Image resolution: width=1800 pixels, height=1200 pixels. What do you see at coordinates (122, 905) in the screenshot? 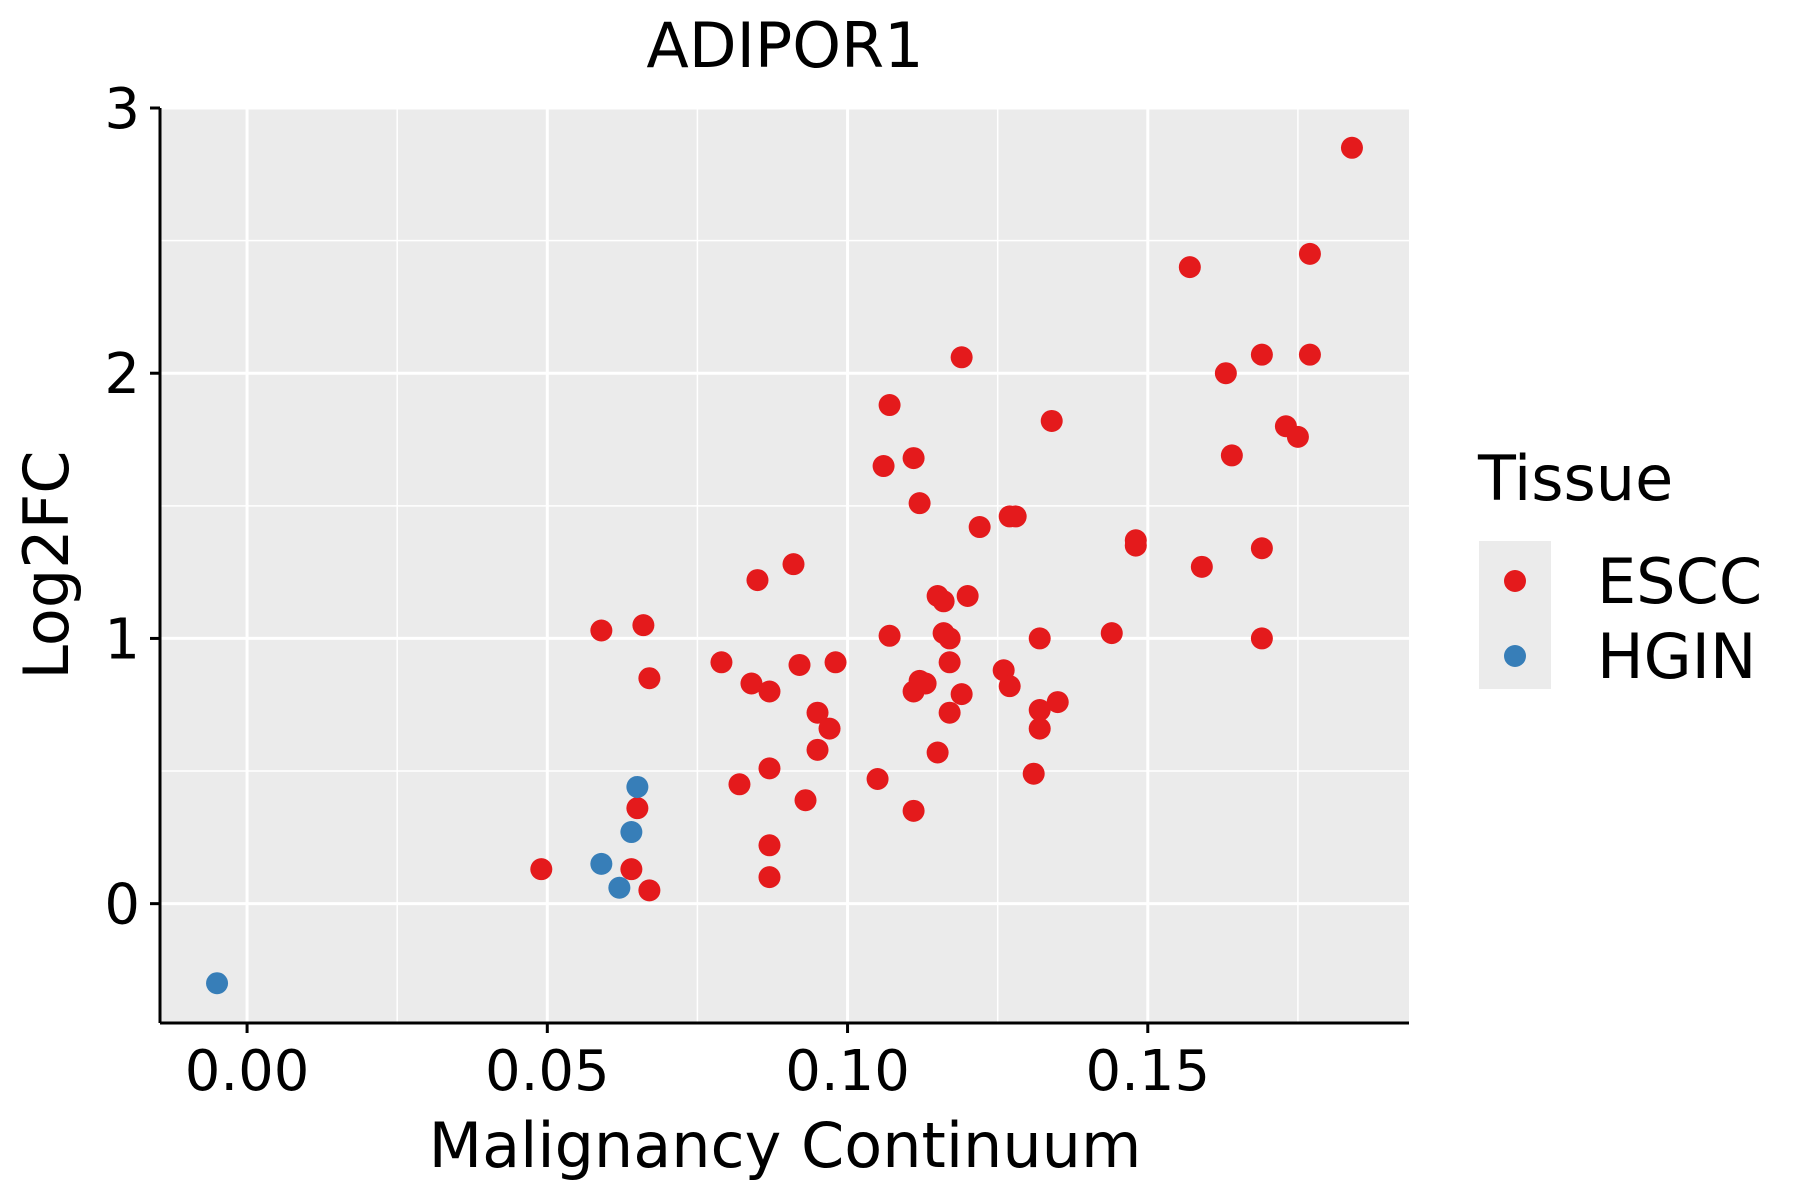
I see `y-tick-label: 0` at bounding box center [122, 905].